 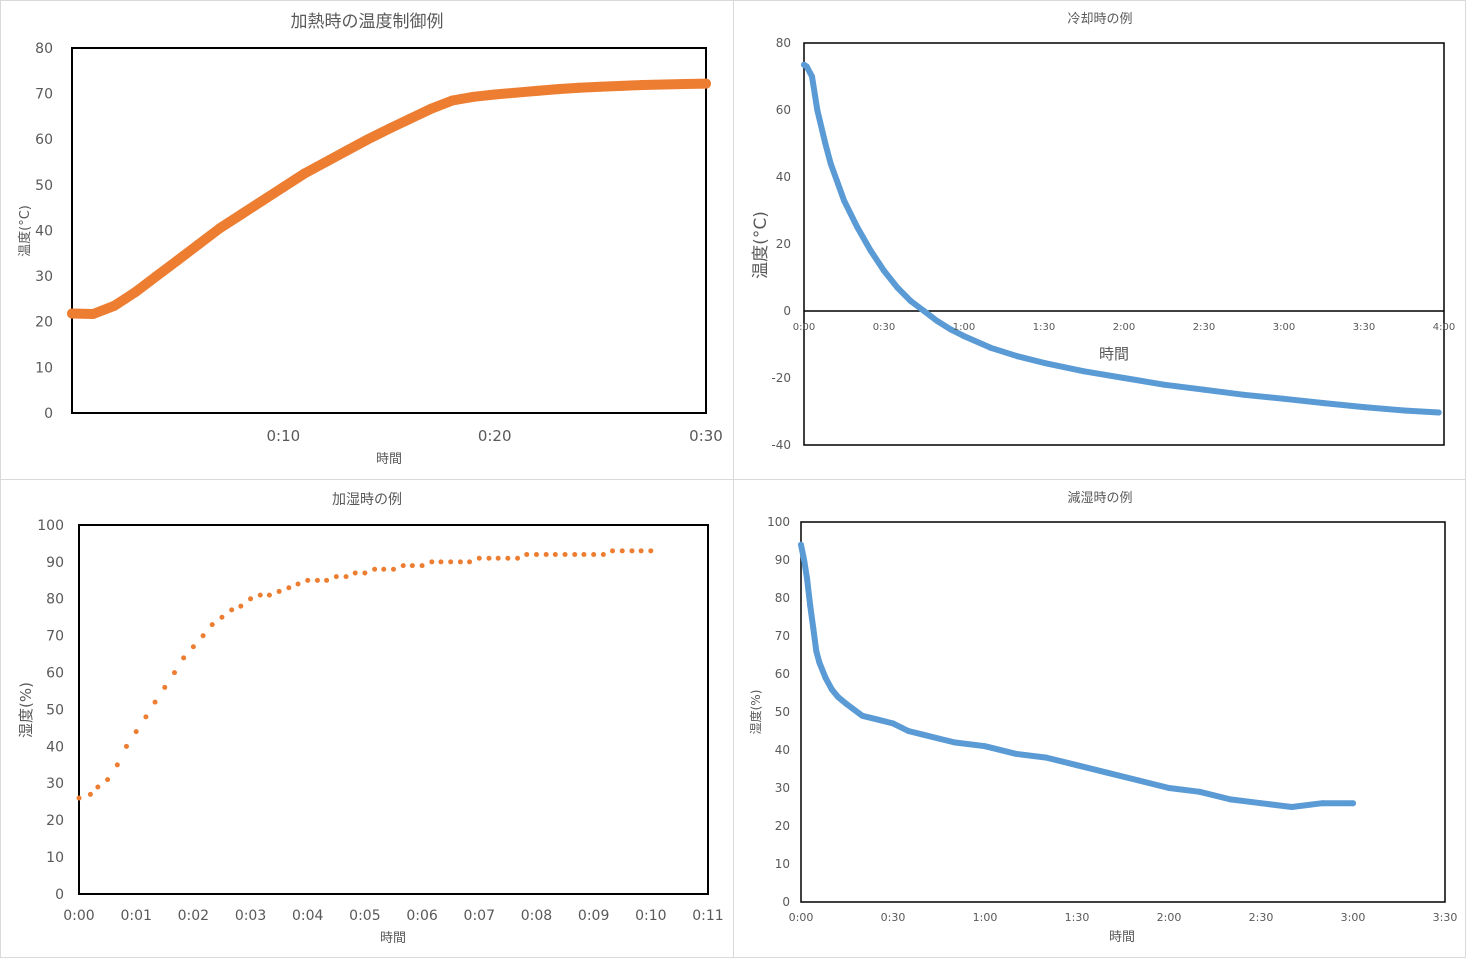 What do you see at coordinates (55, 821) in the screenshot?
I see `humidify-y-tick-label: 20` at bounding box center [55, 821].